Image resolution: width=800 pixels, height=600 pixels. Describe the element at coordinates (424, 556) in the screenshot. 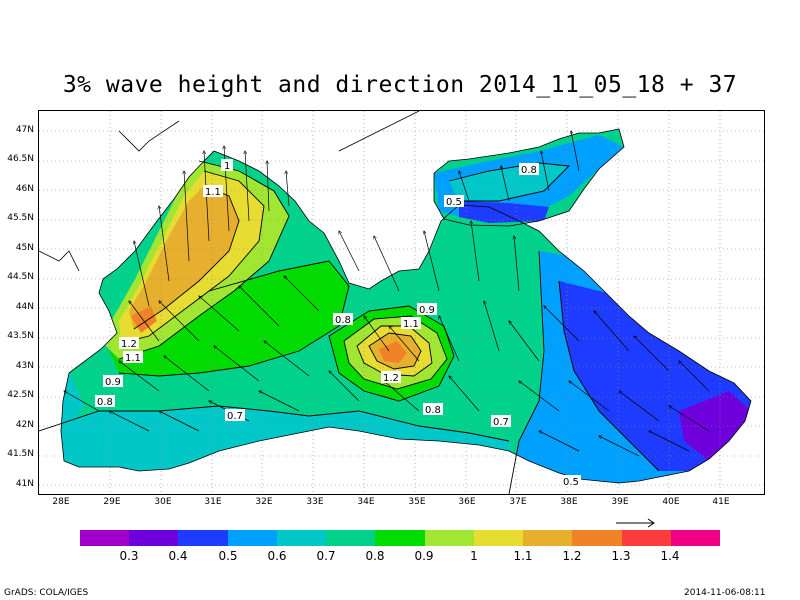

I see `colorbar-label: 0.9` at that location.